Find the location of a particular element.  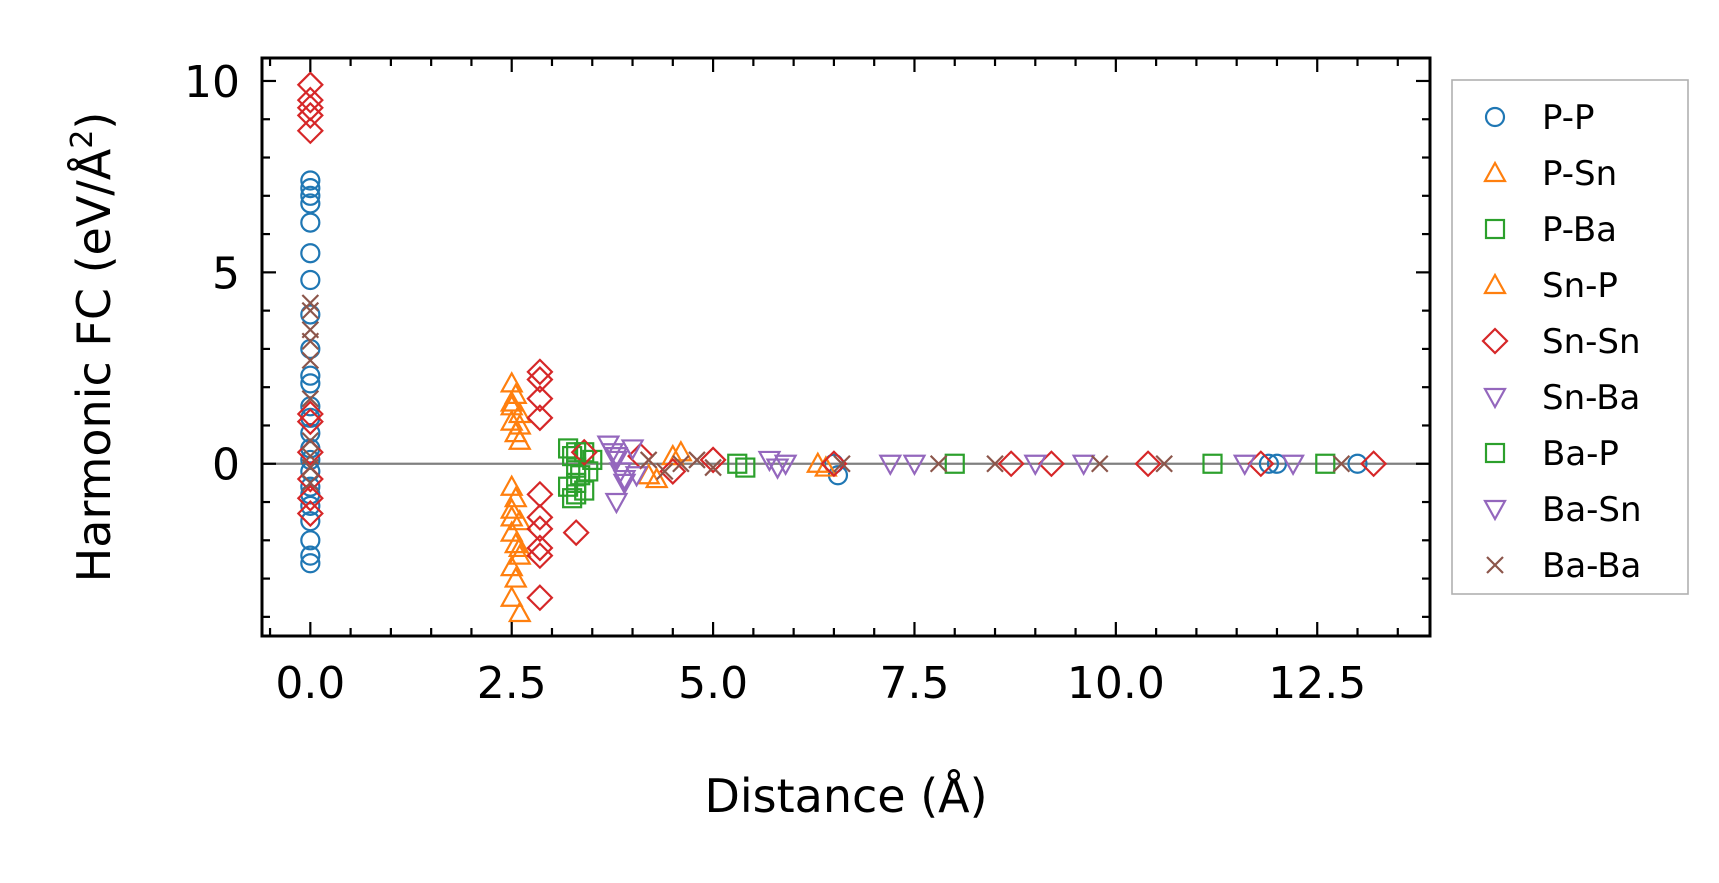

y-tick-label: 10 is located at coordinates (212, 82).